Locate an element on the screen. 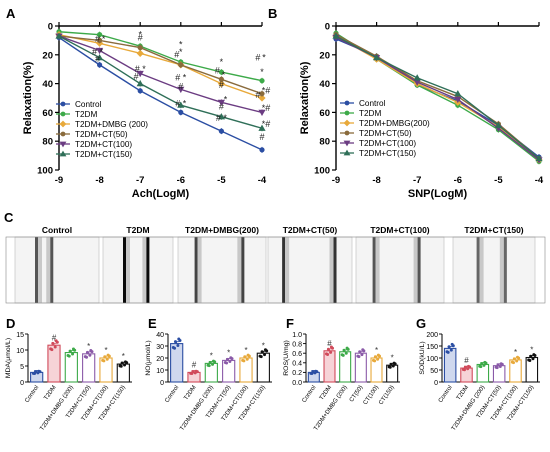 This screenshot has height=452, width=550. y-tick-label: 0.2 is located at coordinates (297, 373).